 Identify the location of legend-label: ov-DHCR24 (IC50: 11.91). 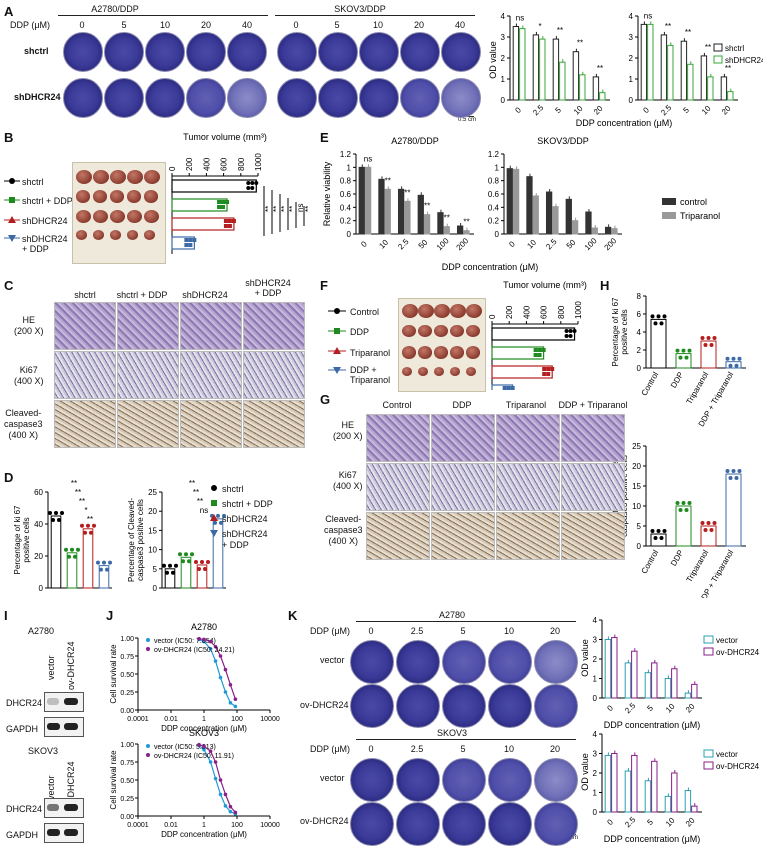
(194, 756).